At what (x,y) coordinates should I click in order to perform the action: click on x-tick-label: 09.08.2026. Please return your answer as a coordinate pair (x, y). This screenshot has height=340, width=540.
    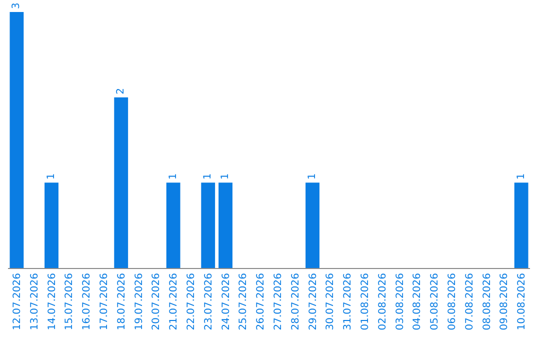
    Looking at the image, I should click on (504, 301).